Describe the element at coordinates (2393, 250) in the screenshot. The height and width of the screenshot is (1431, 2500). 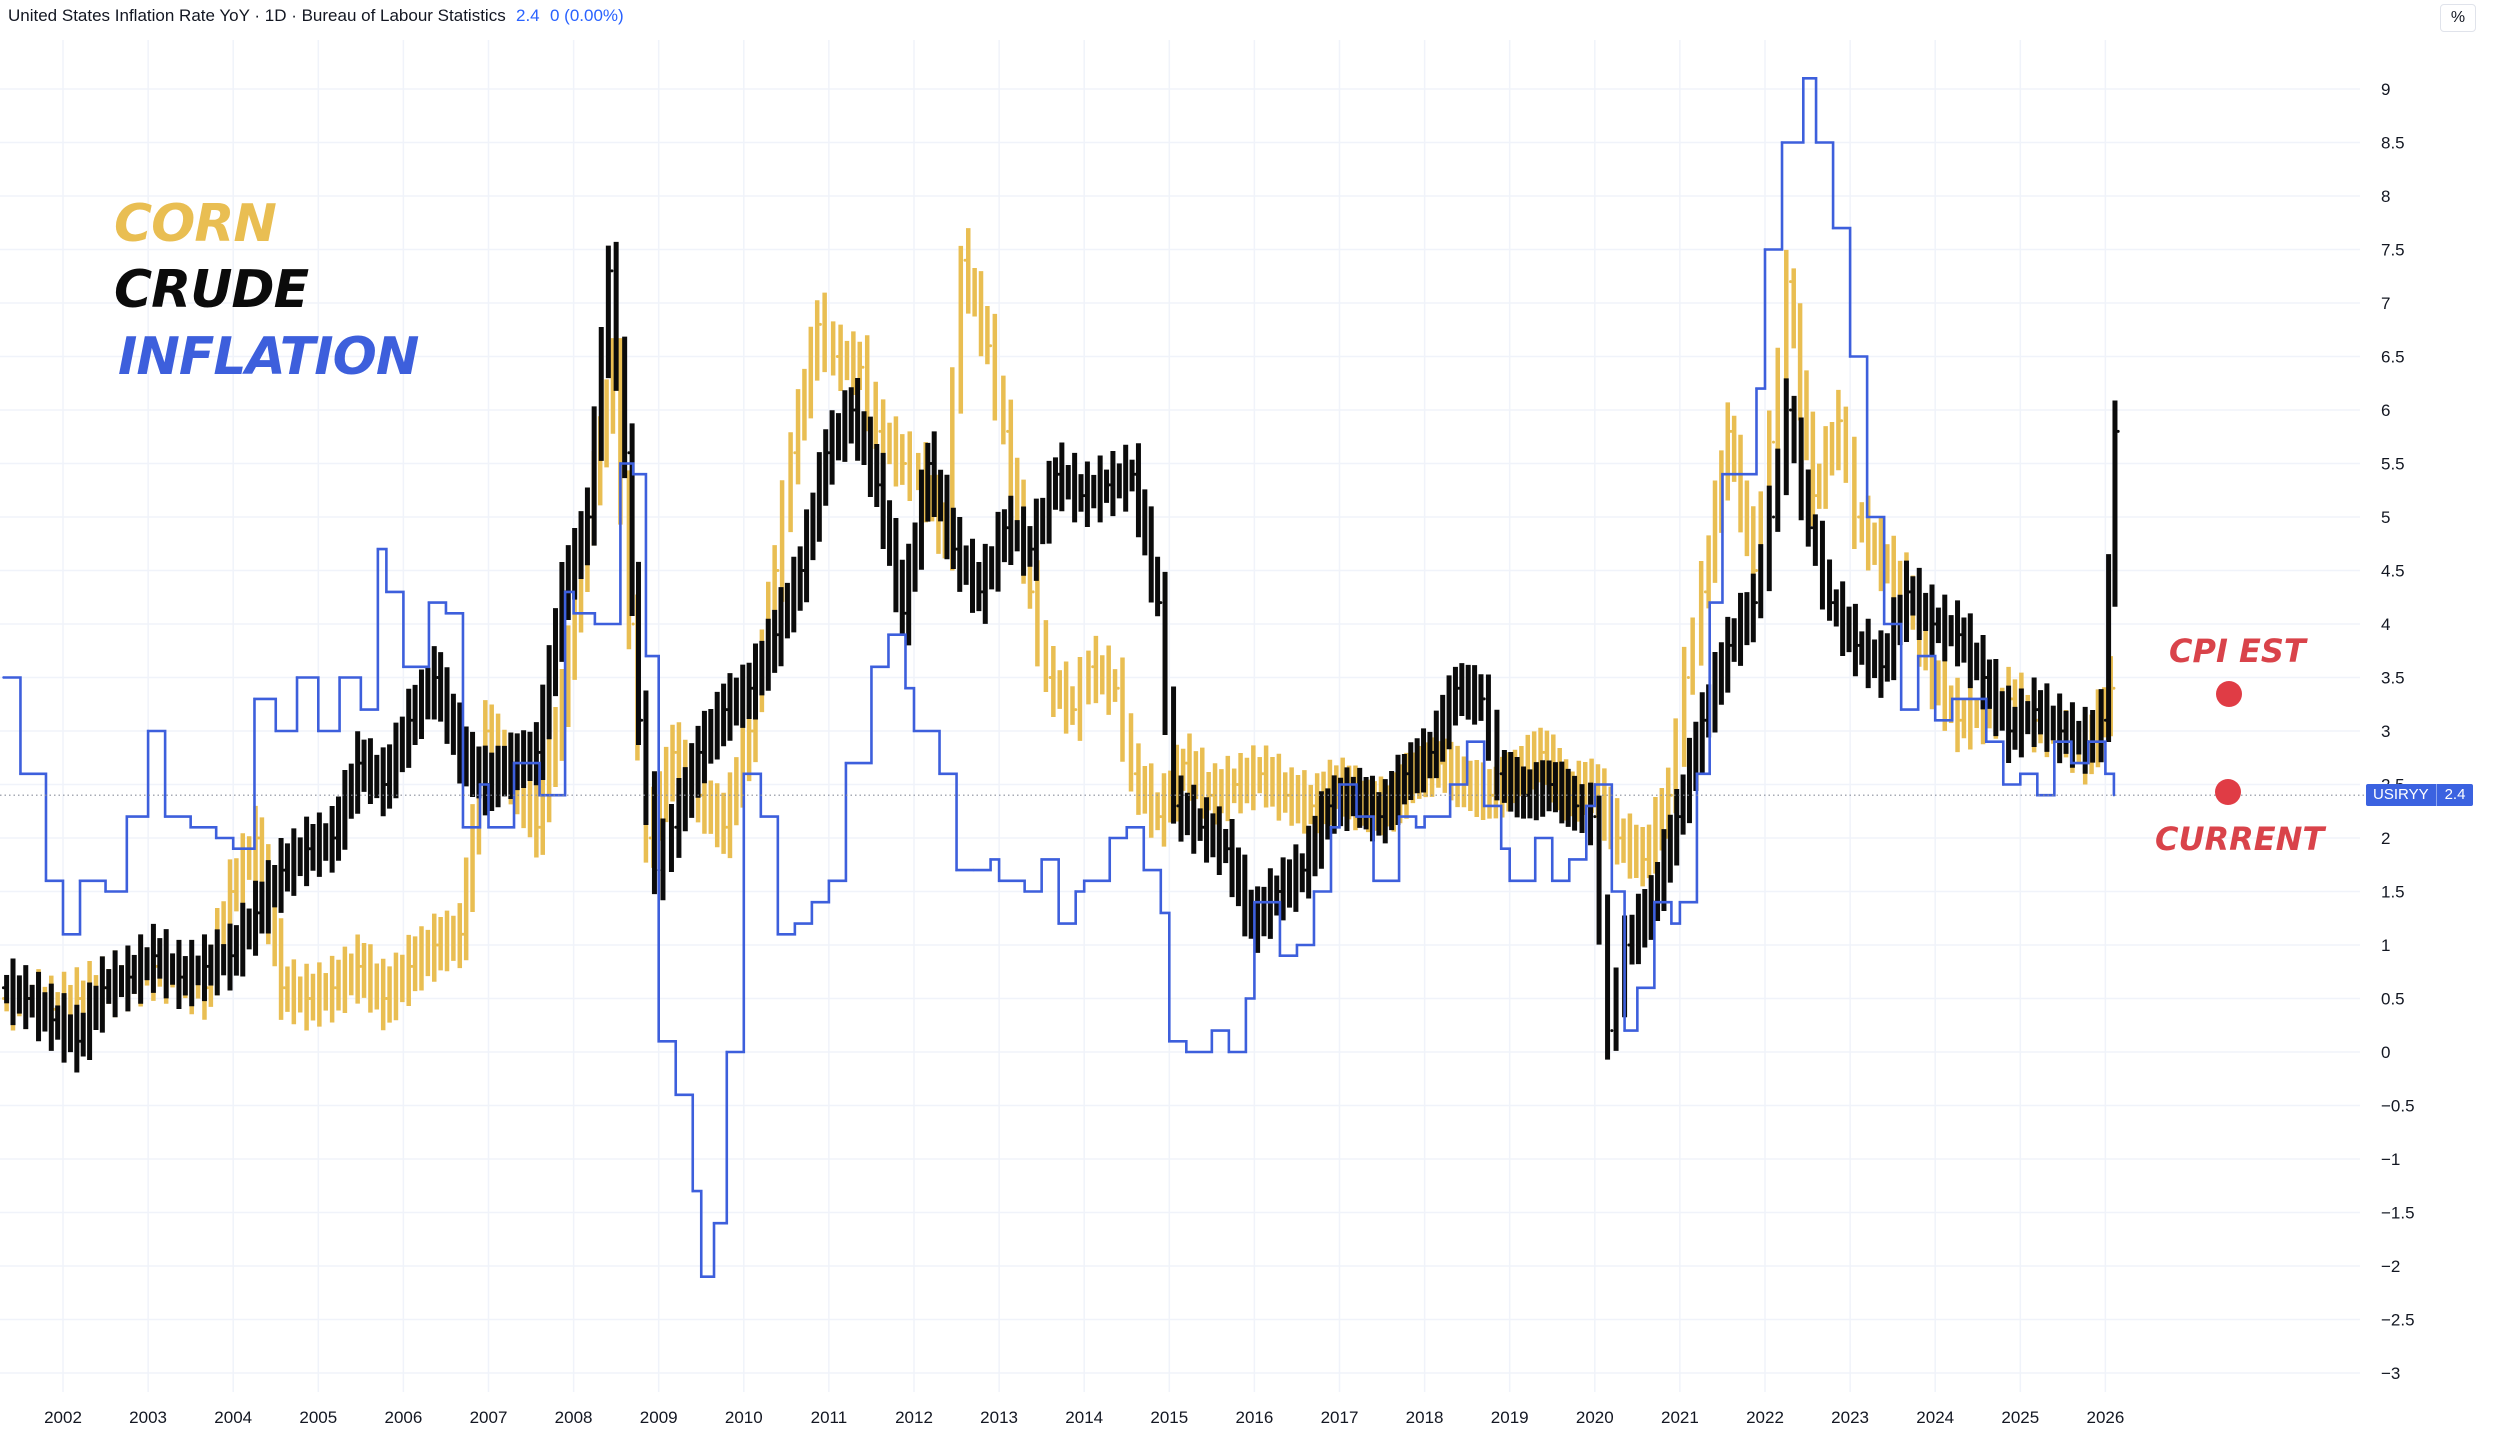
I see `y-tick-label: 7.5` at that location.